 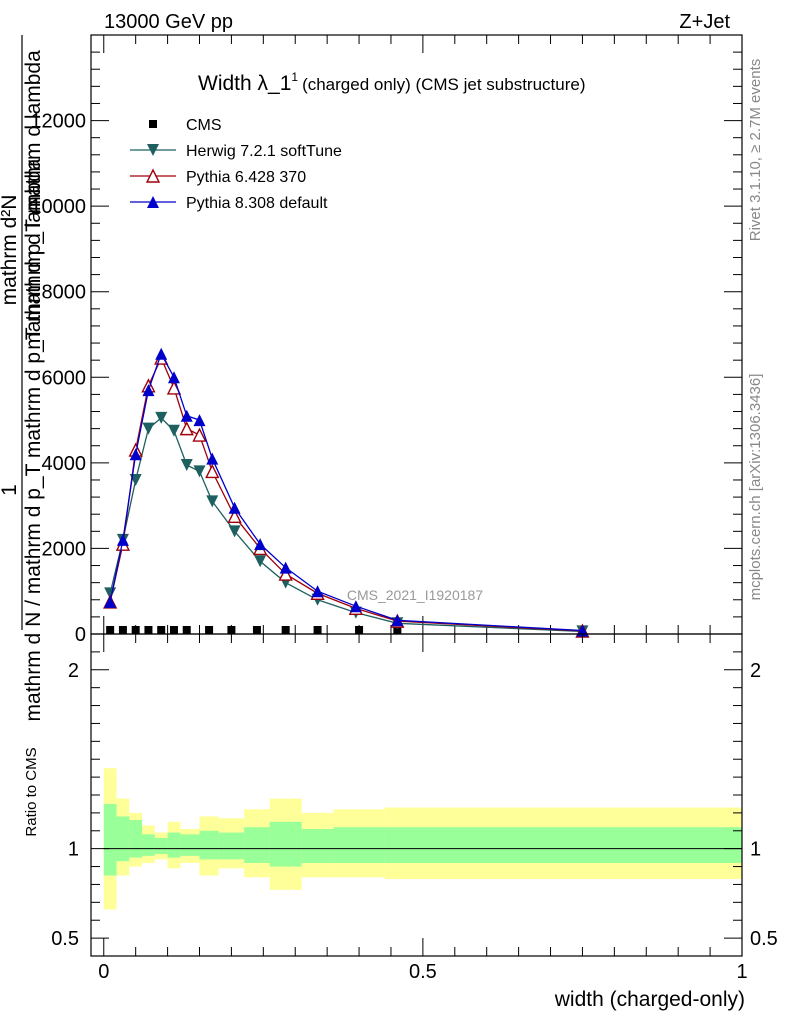 I want to click on ratio-y-tick-label-right: 2, so click(x=755, y=671).